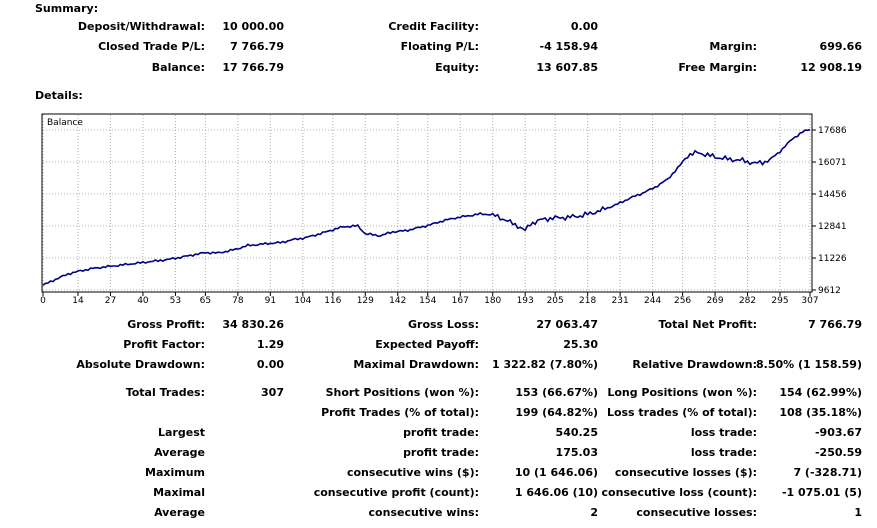  Describe the element at coordinates (270, 301) in the screenshot. I see `x-tick-label: 91` at that location.